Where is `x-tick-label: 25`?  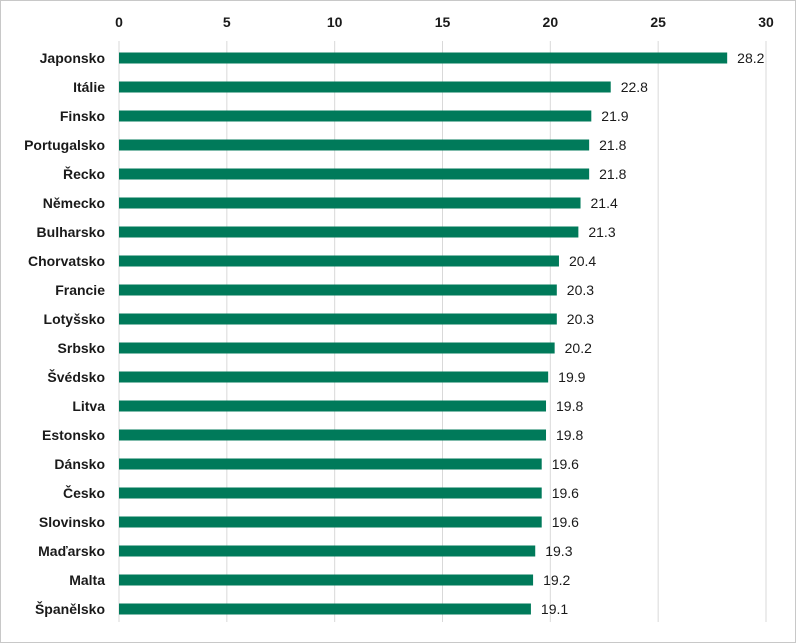
x-tick-label: 25 is located at coordinates (658, 22).